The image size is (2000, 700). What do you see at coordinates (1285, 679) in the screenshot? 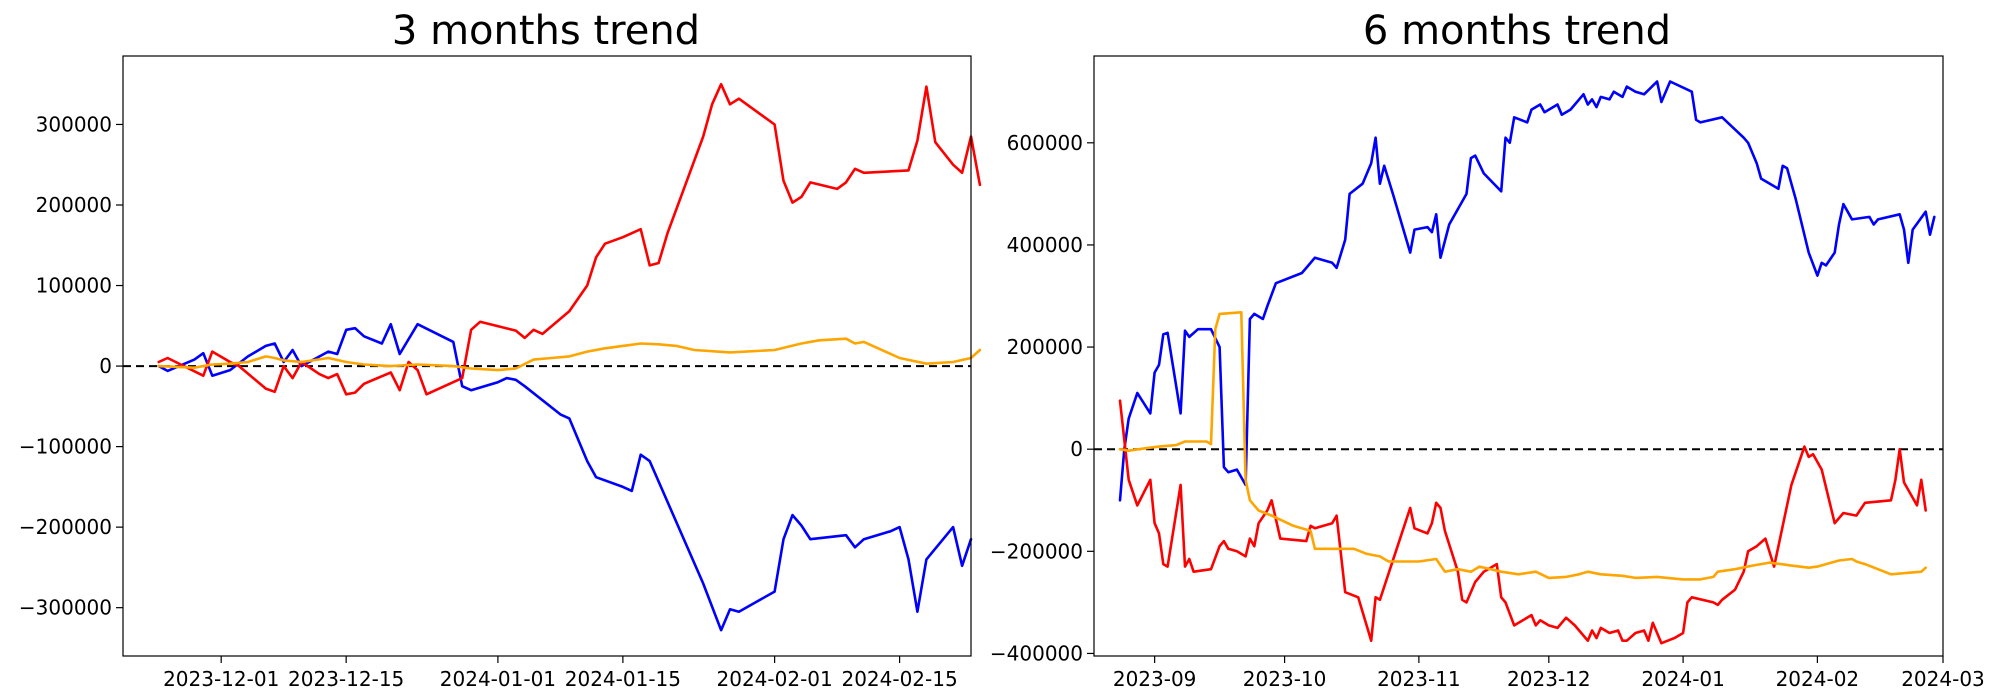
I see `x-tick-label: 2023-10` at bounding box center [1285, 679].